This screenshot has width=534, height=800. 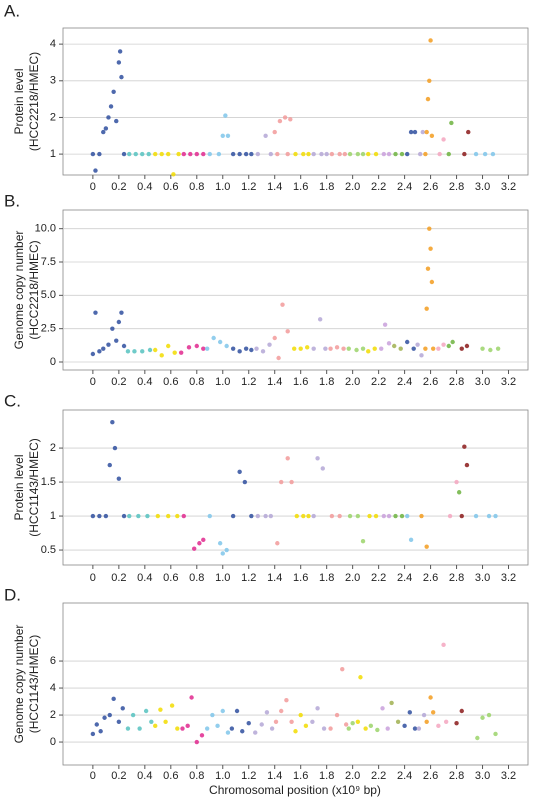 I want to click on x-tick-label: 0.6, so click(x=170, y=187).